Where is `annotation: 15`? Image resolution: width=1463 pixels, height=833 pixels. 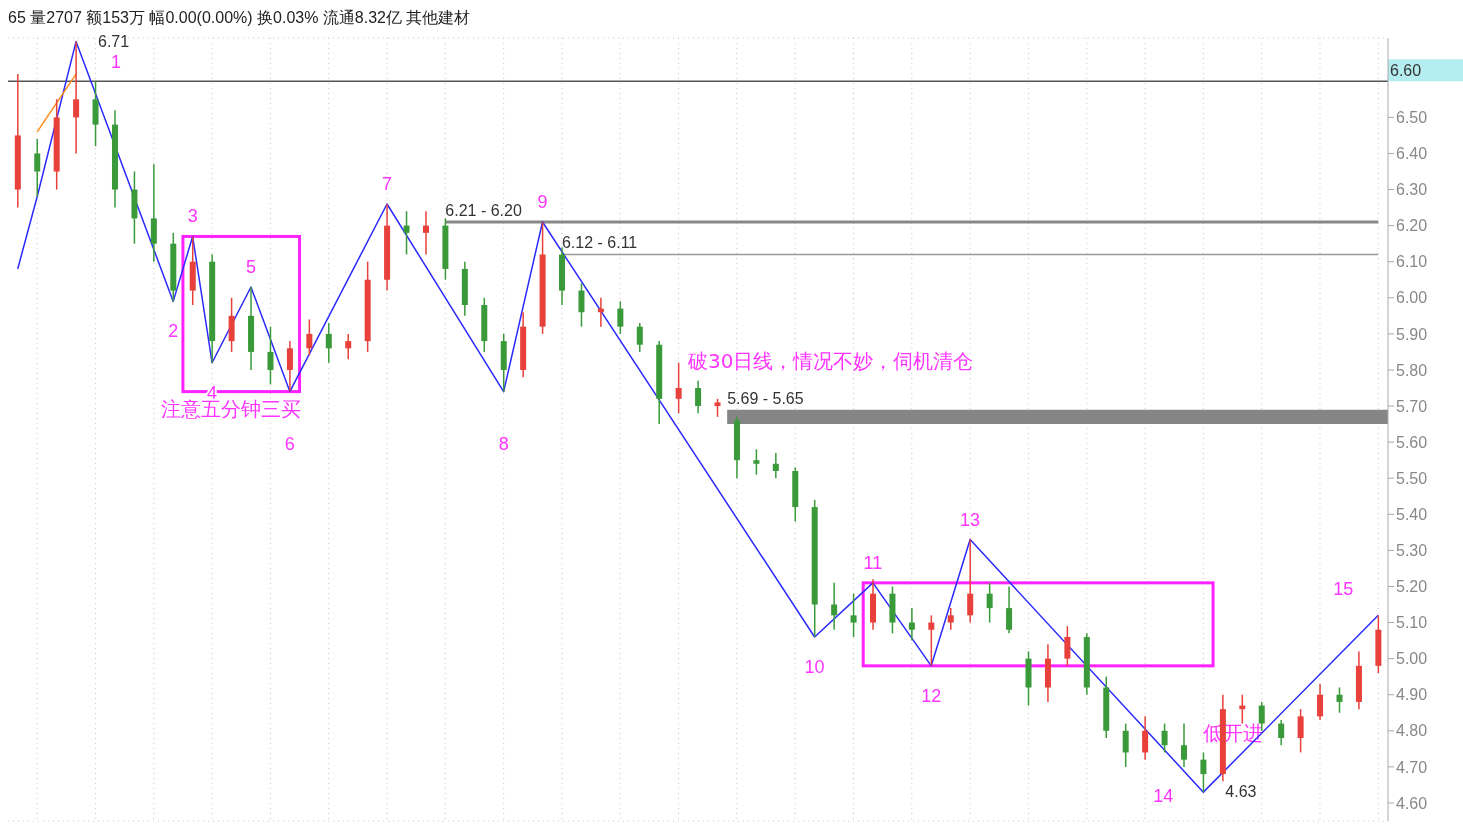
annotation: 15 is located at coordinates (1343, 589).